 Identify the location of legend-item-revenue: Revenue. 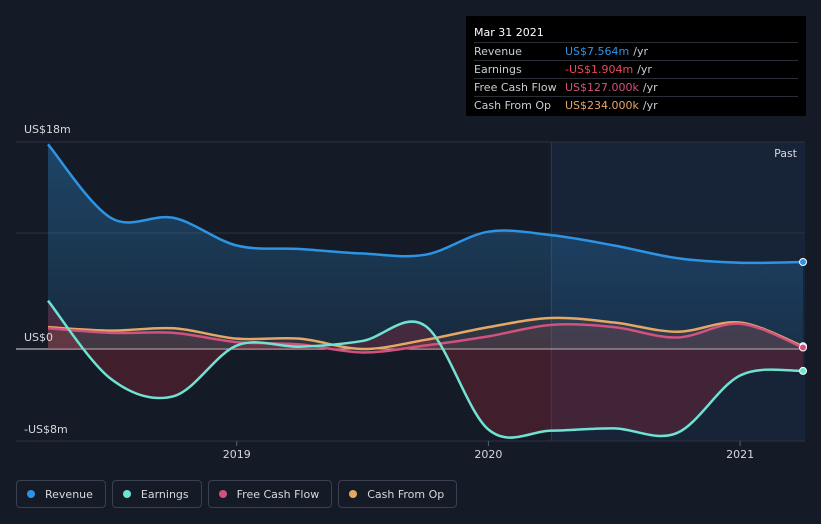
(61, 494).